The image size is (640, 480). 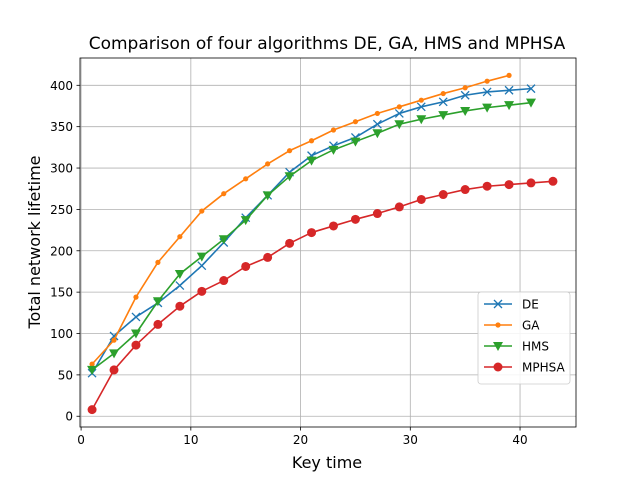 What do you see at coordinates (61, 210) in the screenshot?
I see `y-tick-label: 250` at bounding box center [61, 210].